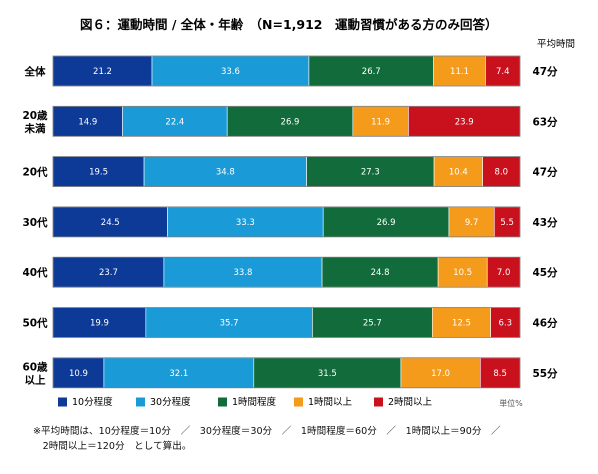  What do you see at coordinates (98, 173) in the screenshot?
I see `data-label: 19.5` at bounding box center [98, 173].